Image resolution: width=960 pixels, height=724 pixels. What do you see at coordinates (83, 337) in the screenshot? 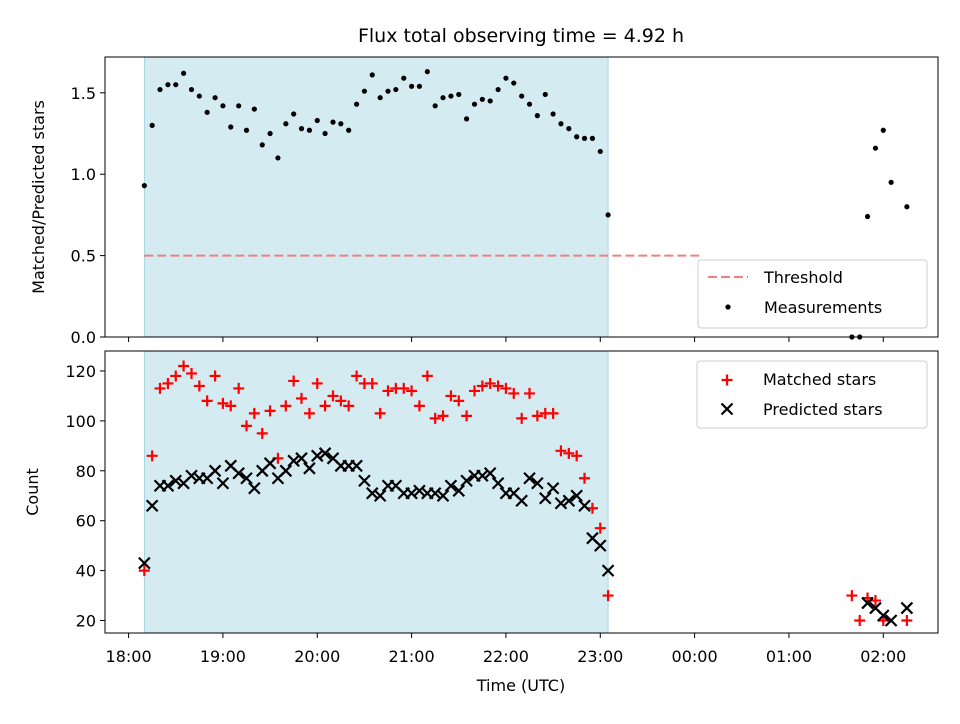
I see `top-y-tick-label: 0.0` at bounding box center [83, 337].